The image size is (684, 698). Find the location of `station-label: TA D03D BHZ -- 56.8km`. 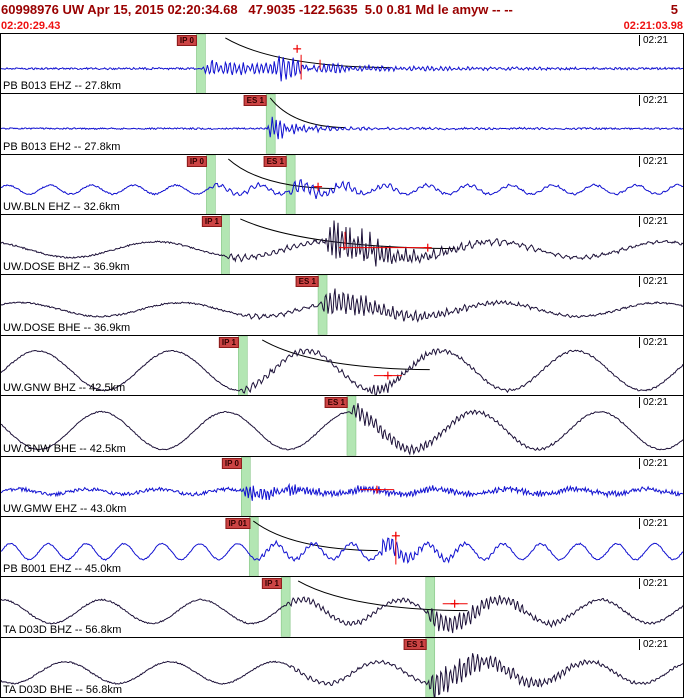

station-label: TA D03D BHZ -- 56.8km is located at coordinates (62, 629).